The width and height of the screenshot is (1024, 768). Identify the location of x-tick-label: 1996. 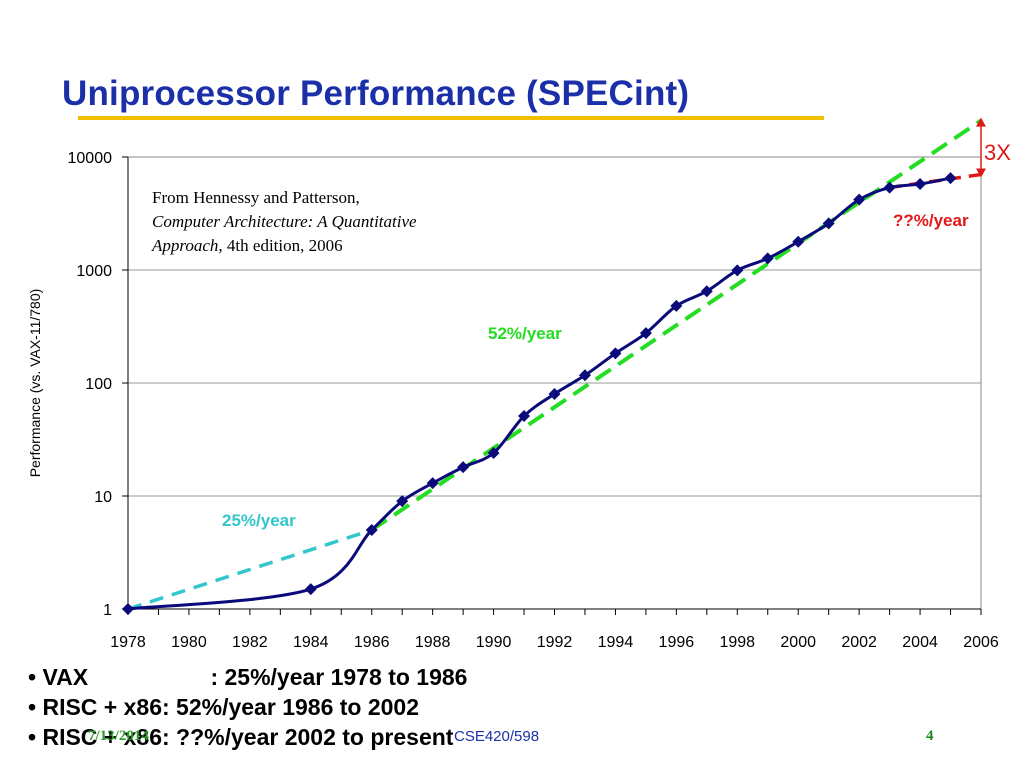
(677, 642).